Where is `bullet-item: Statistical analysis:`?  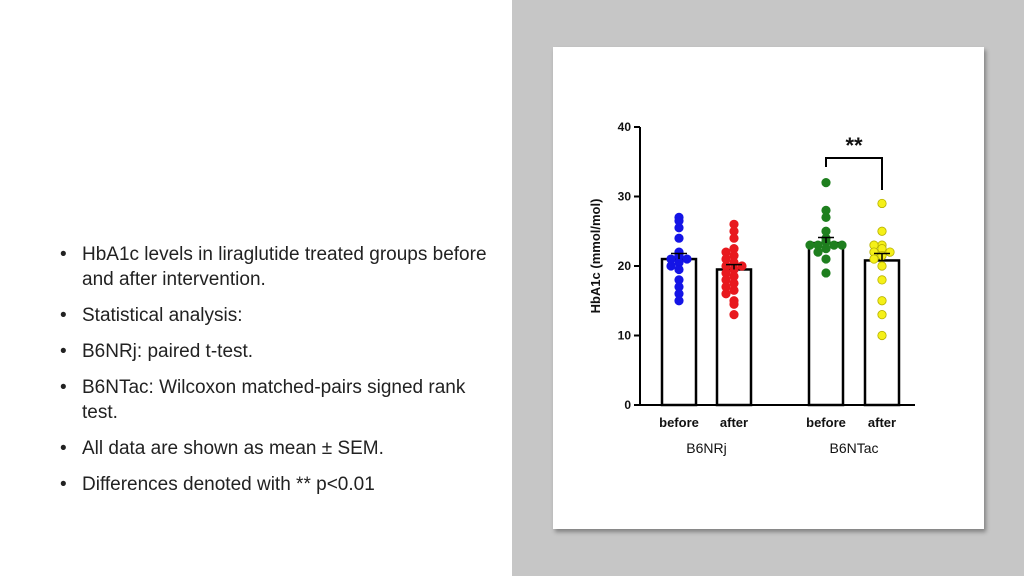 bullet-item: Statistical analysis: is located at coordinates (278, 315).